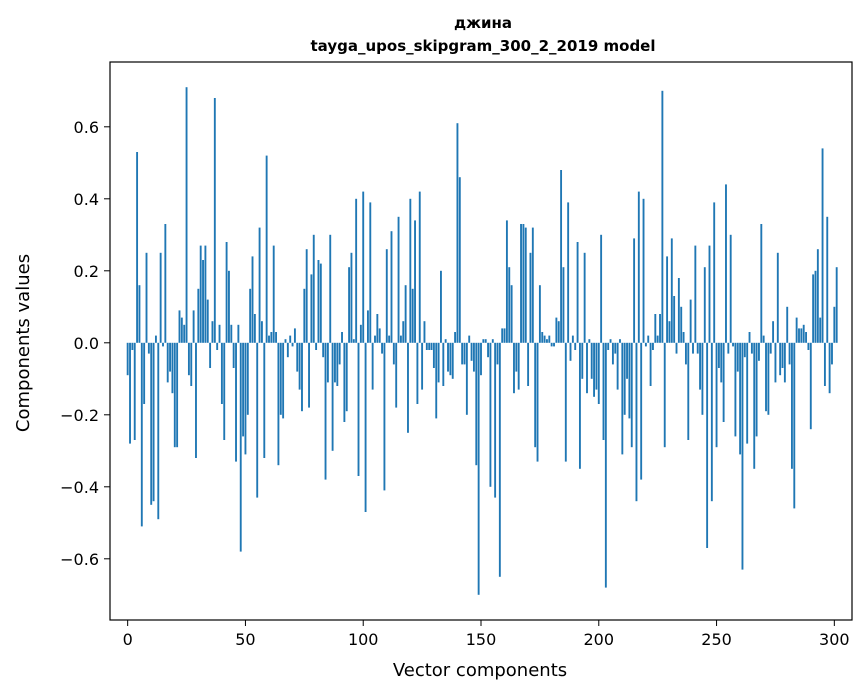 The image size is (867, 696). Describe the element at coordinates (86, 271) in the screenshot. I see `y-tick-label: 0.2` at that location.